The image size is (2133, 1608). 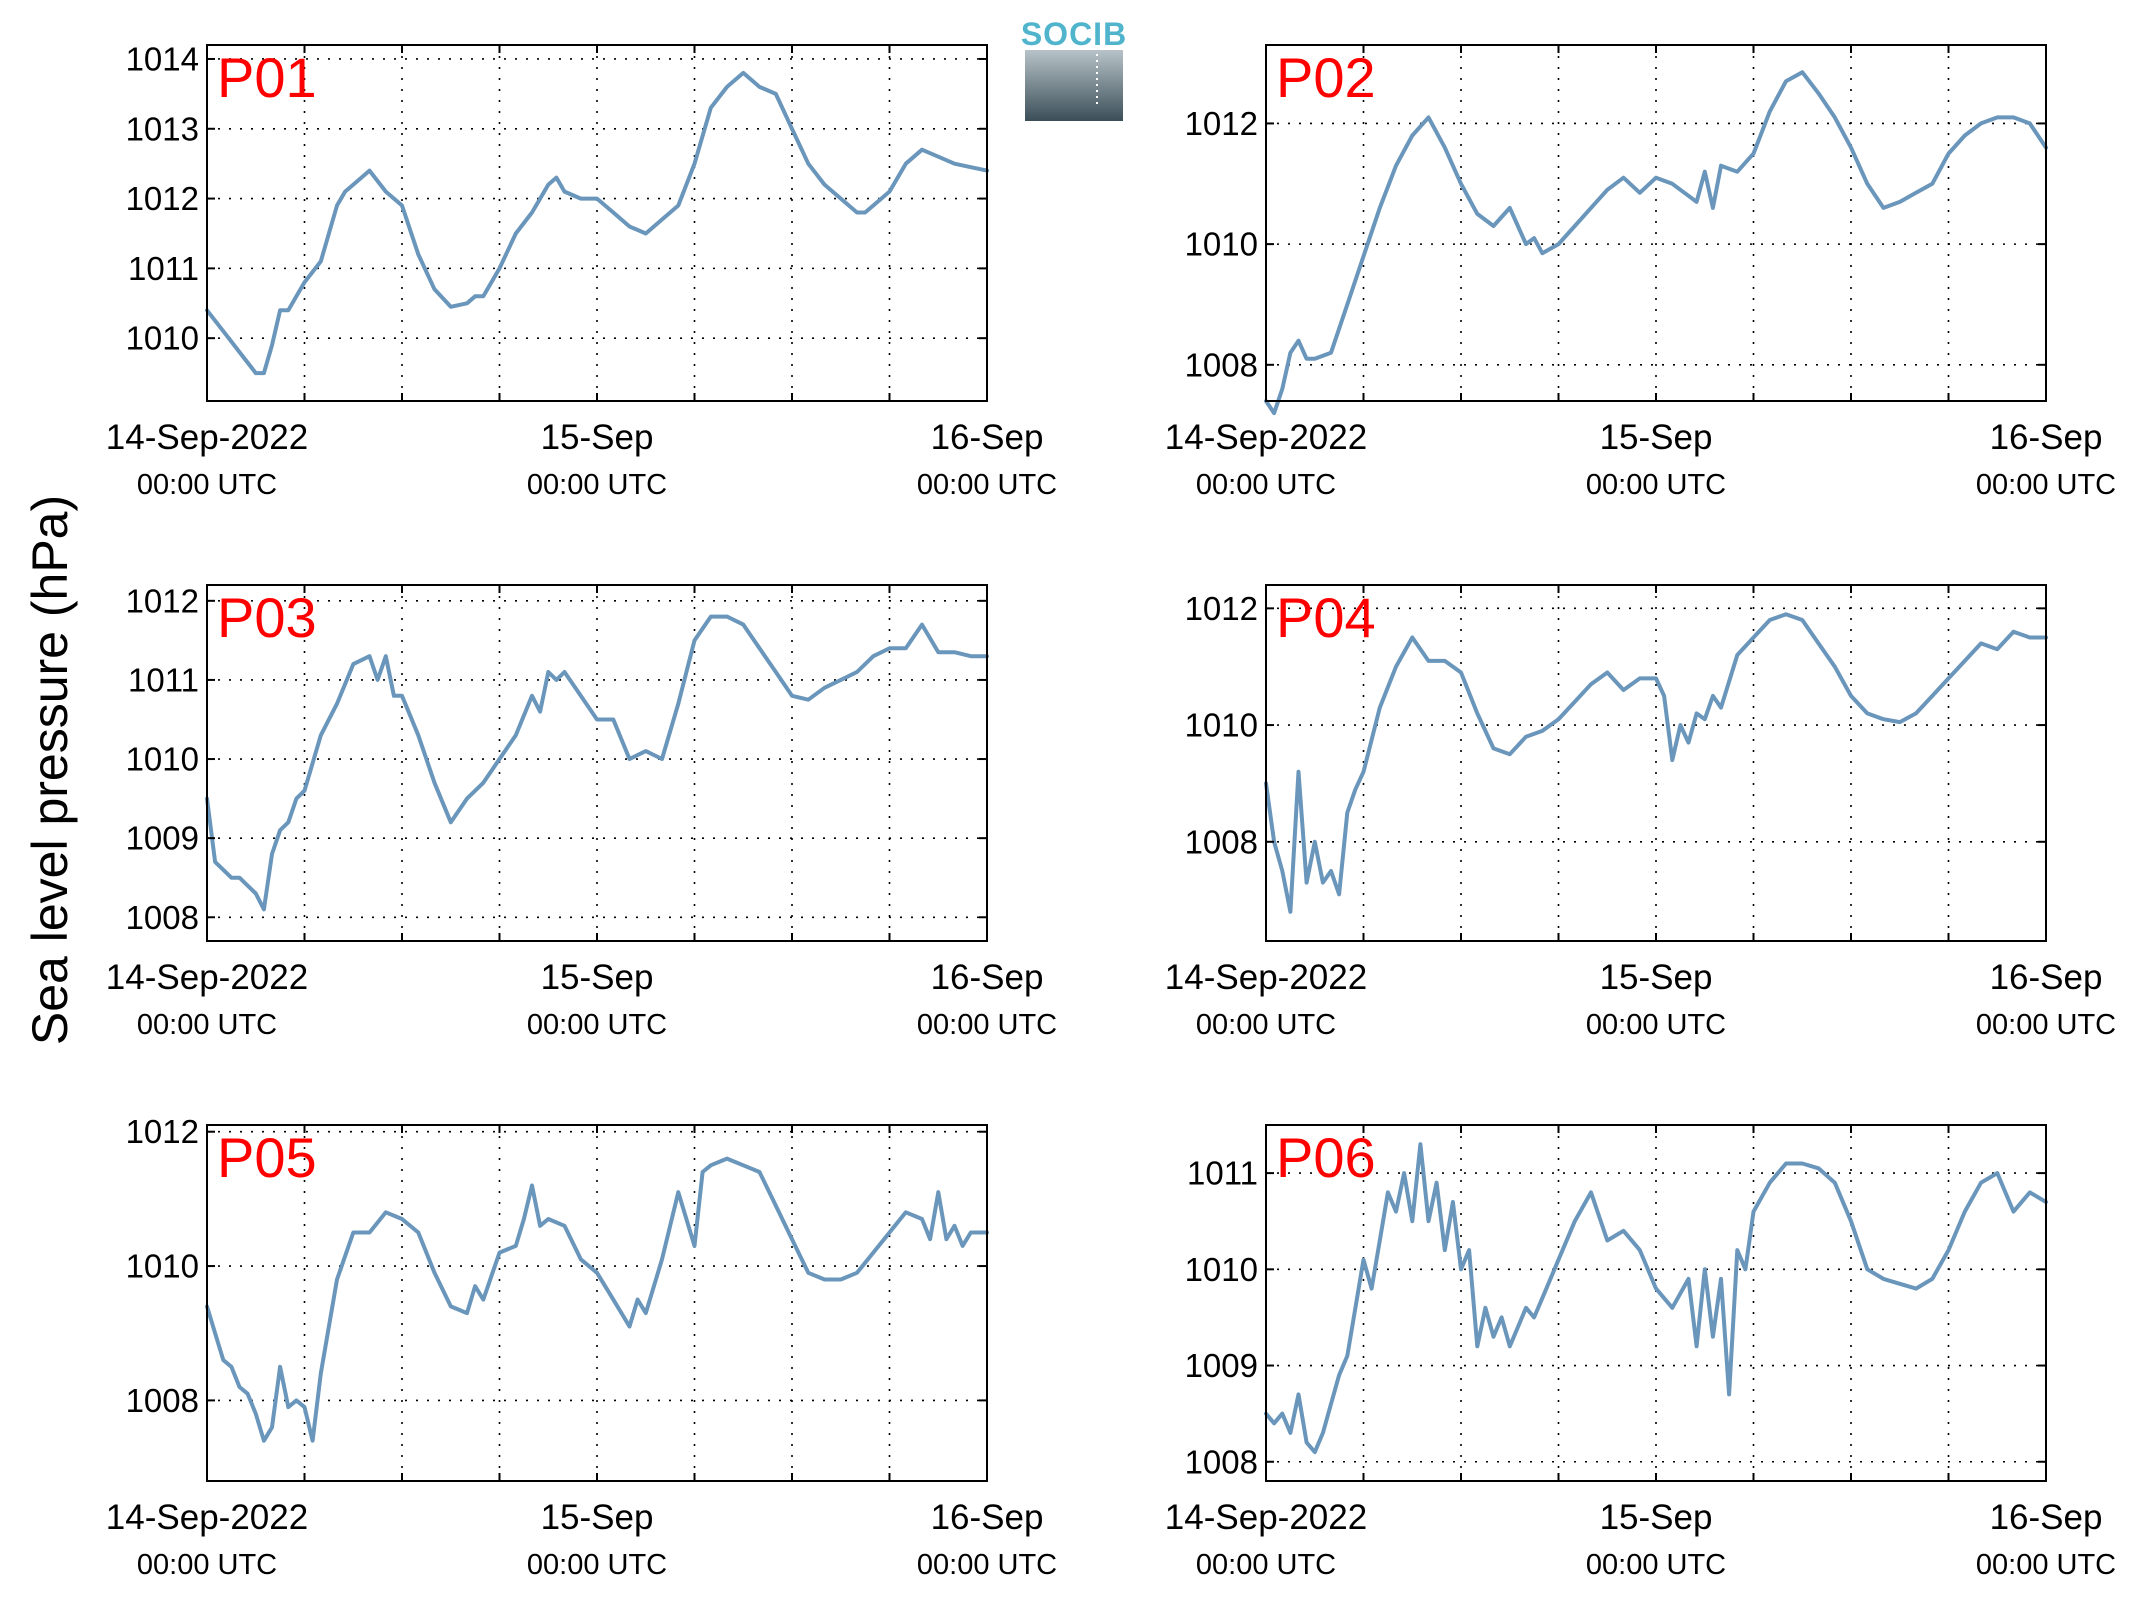 I want to click on series-line-p01, so click(x=597, y=223).